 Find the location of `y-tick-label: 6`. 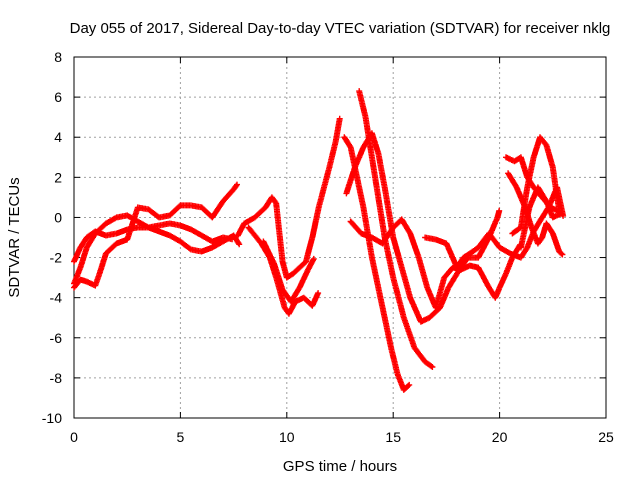

y-tick-label: 6 is located at coordinates (58, 97).